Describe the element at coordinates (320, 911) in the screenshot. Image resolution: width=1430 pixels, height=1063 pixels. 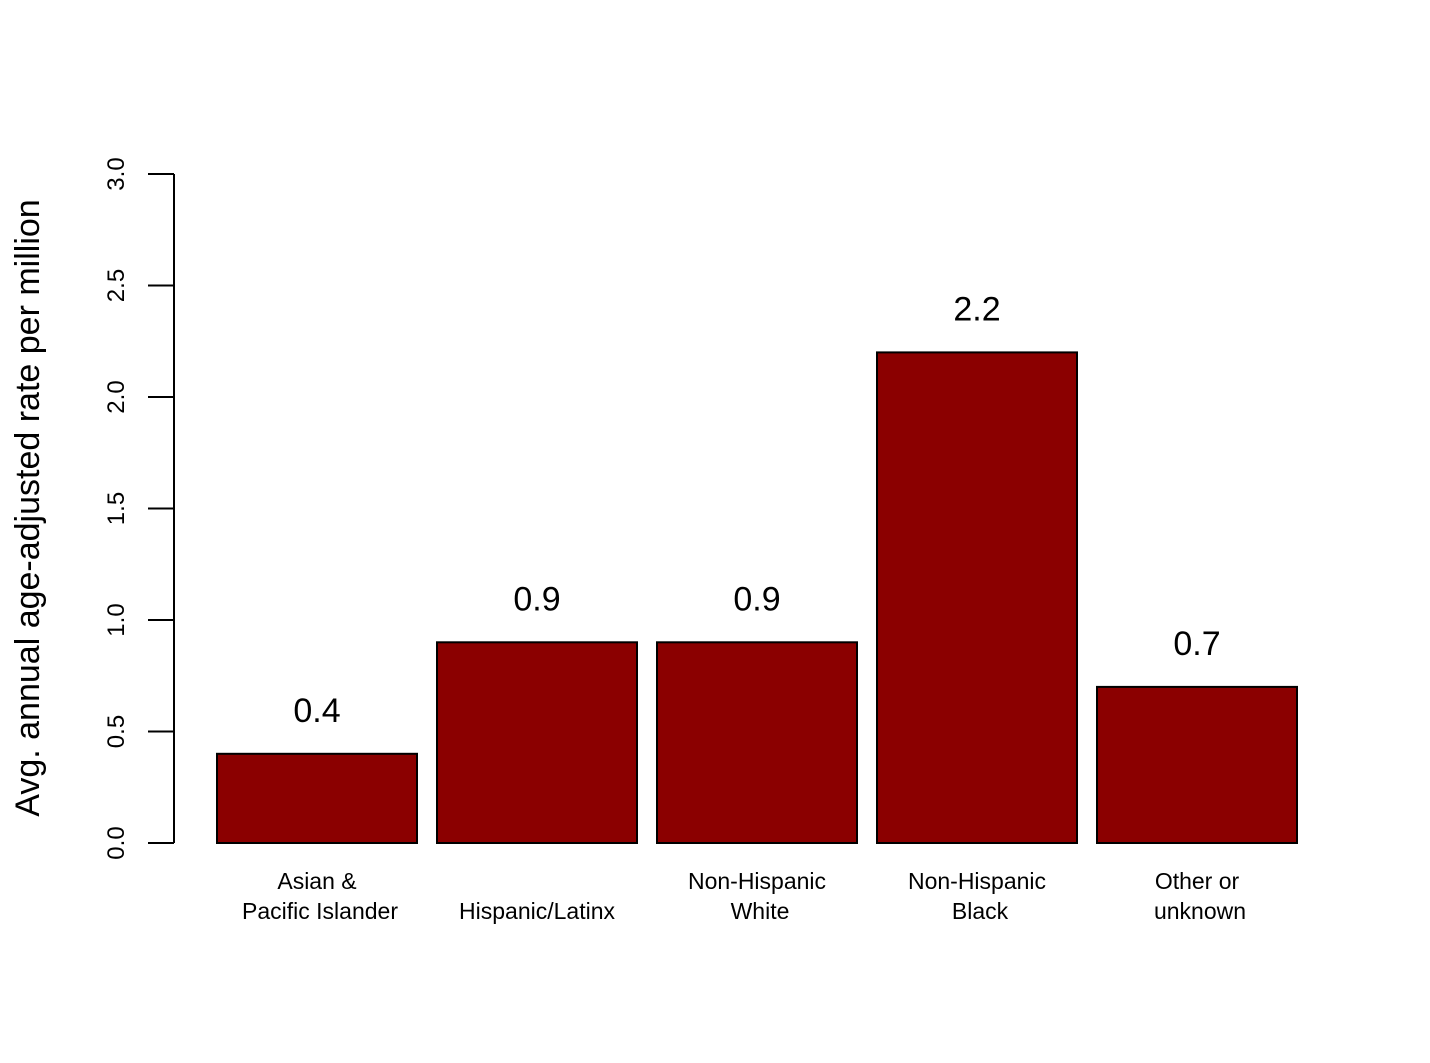
I see `x-tick-label: Pacific Islander` at that location.